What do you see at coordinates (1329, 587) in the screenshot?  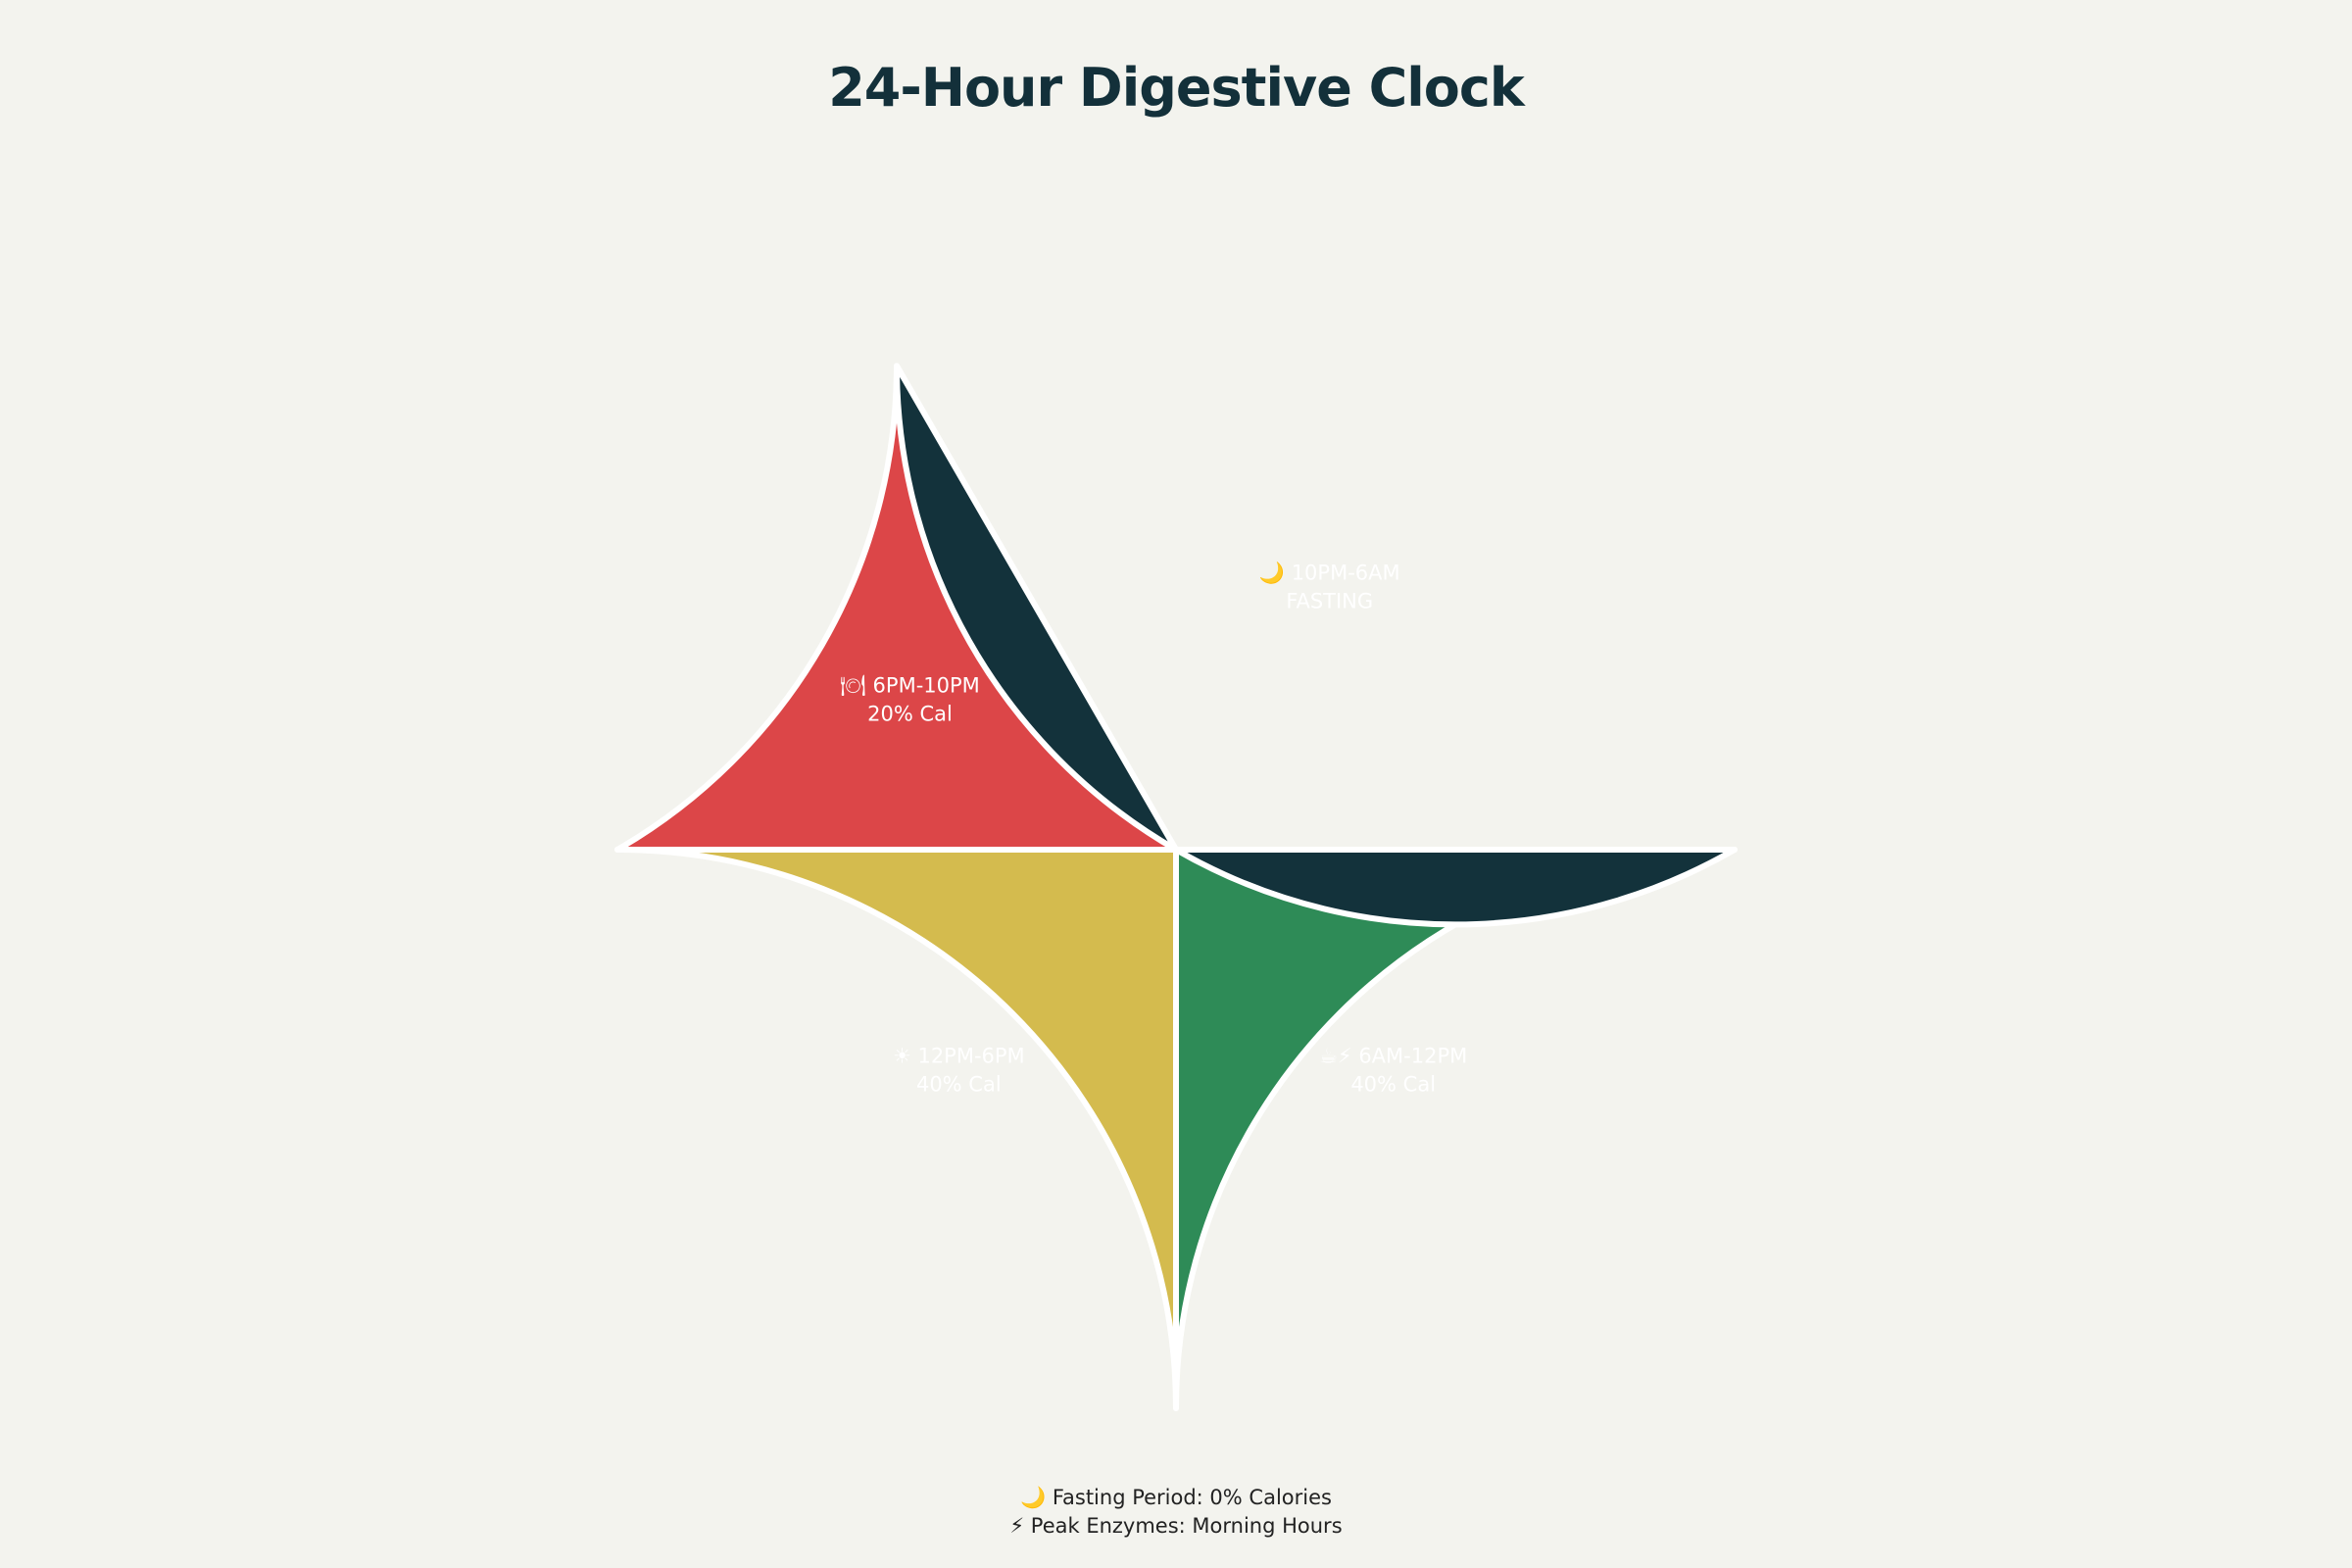 I see `slice-label-3: 🌙 10PM-6AM FASTING` at bounding box center [1329, 587].